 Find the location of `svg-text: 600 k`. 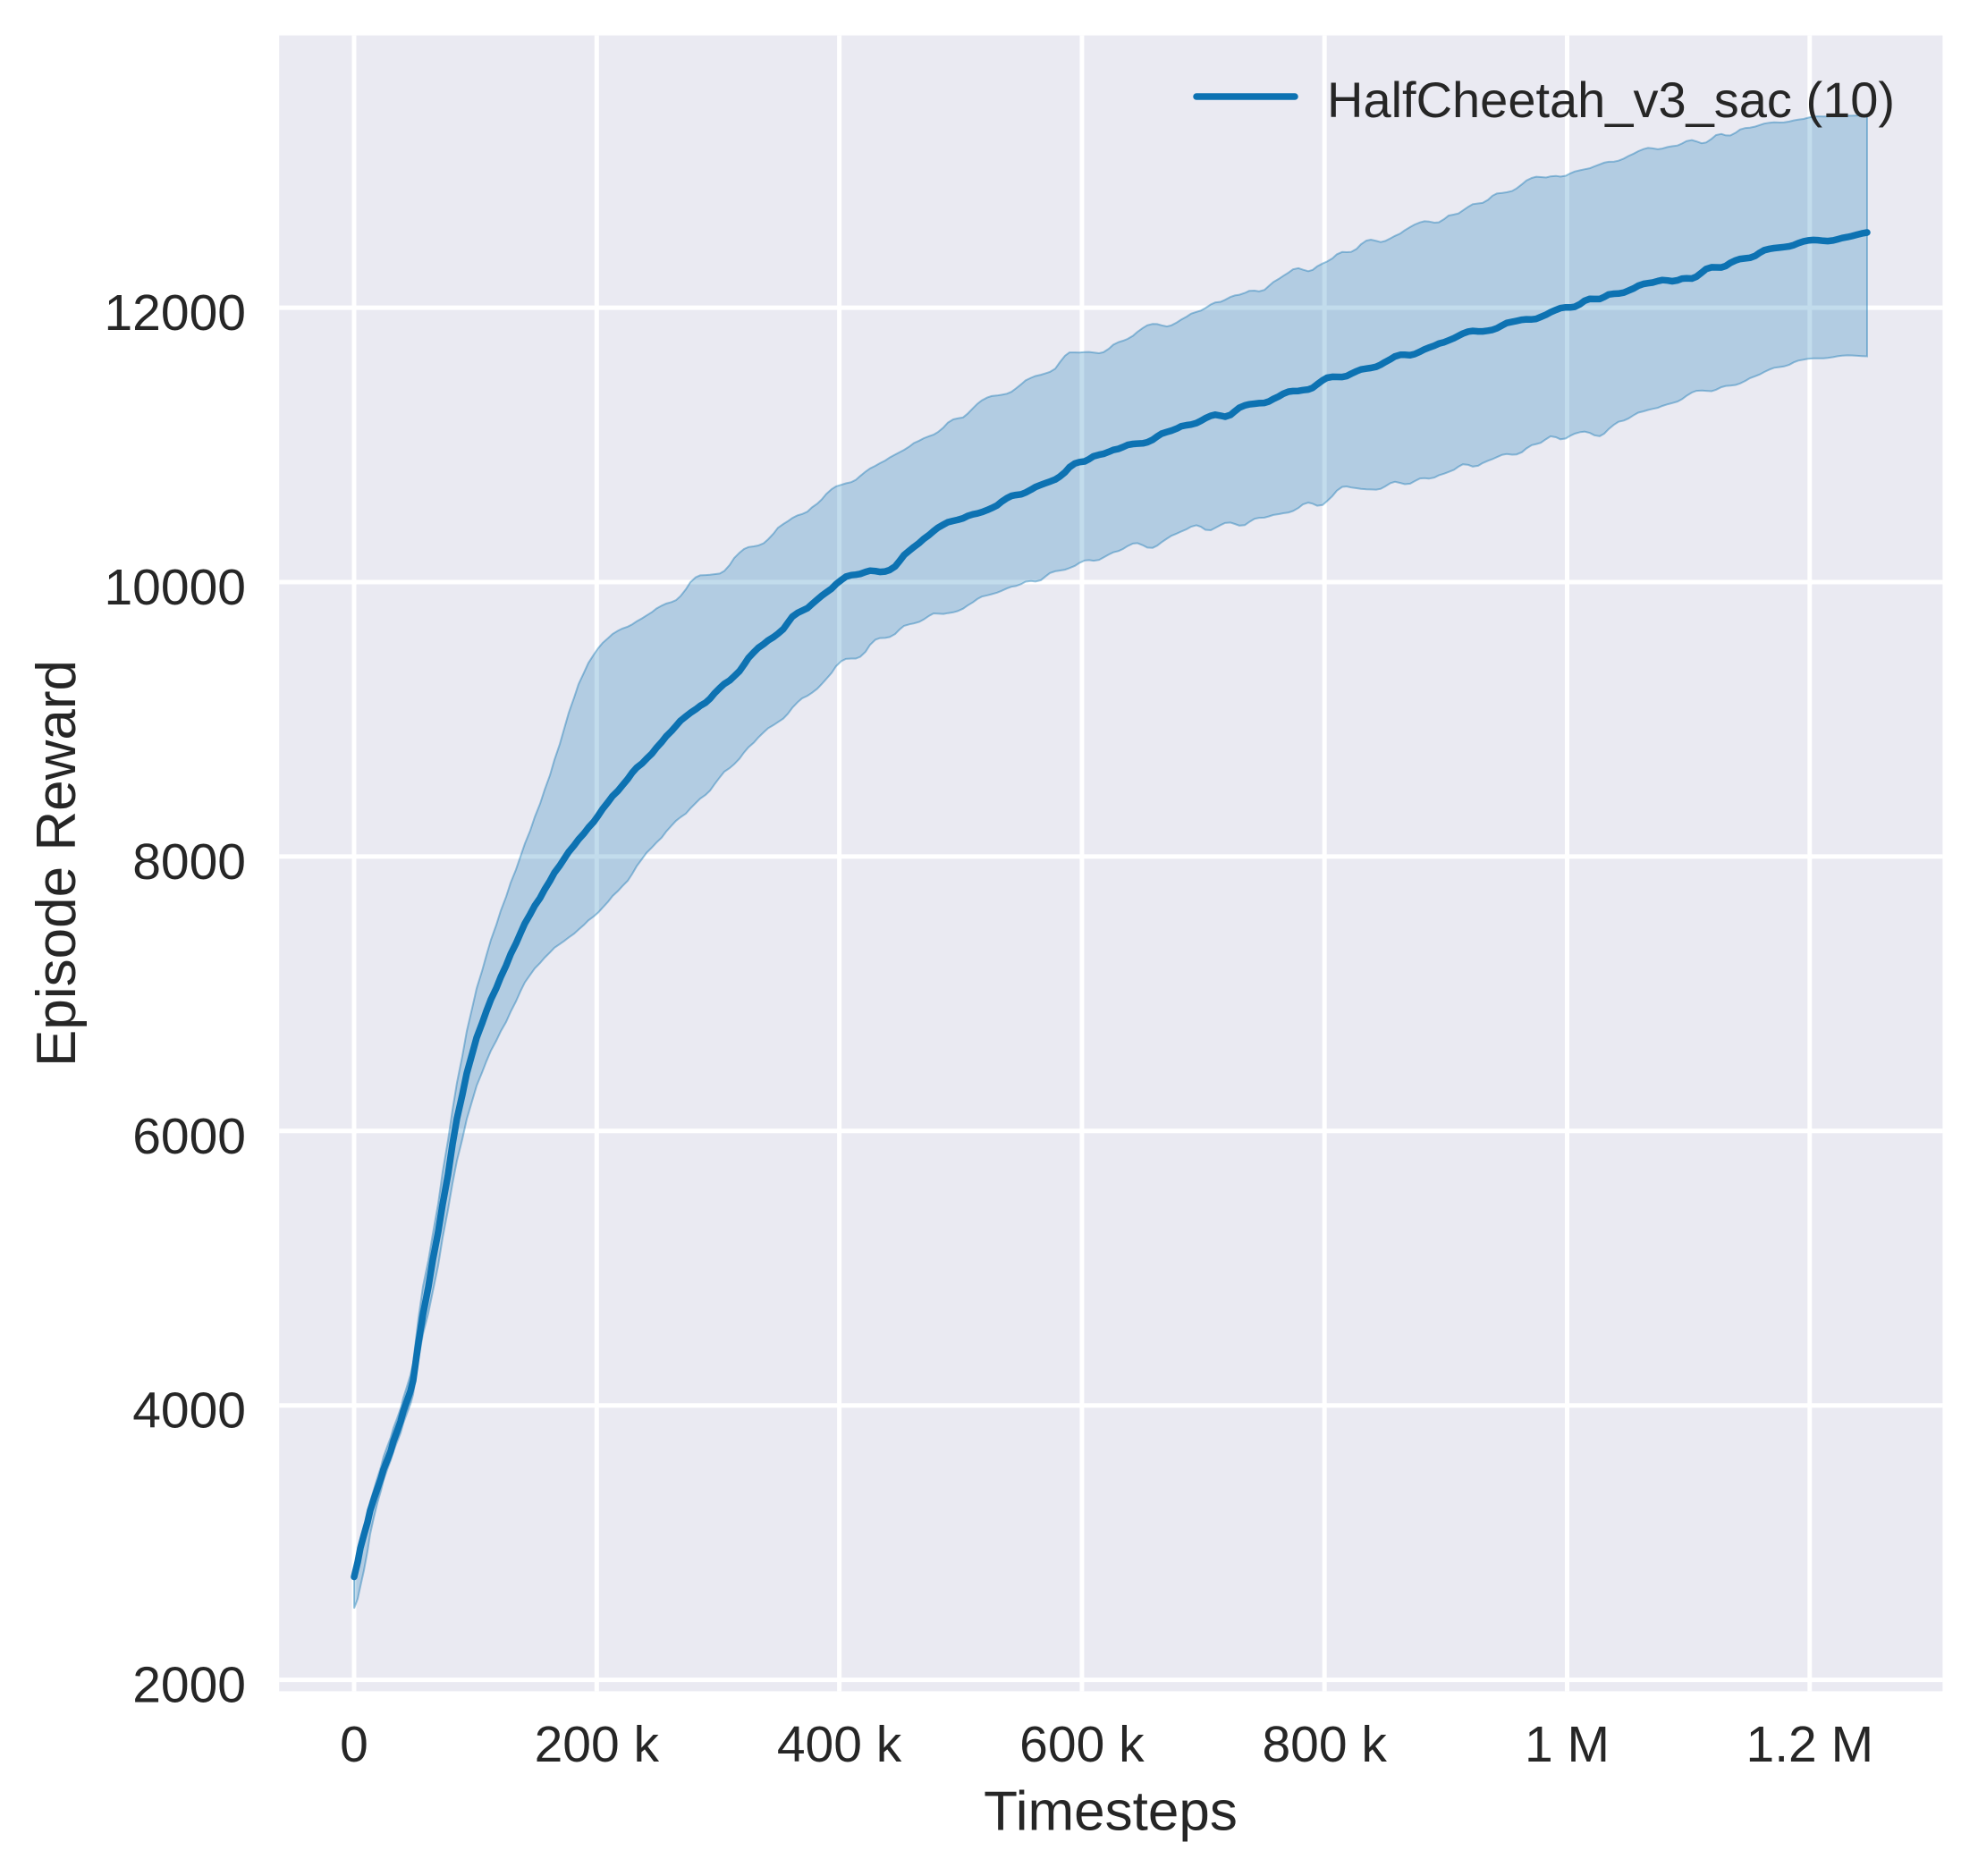

svg-text: 600 k is located at coordinates (1082, 1744).